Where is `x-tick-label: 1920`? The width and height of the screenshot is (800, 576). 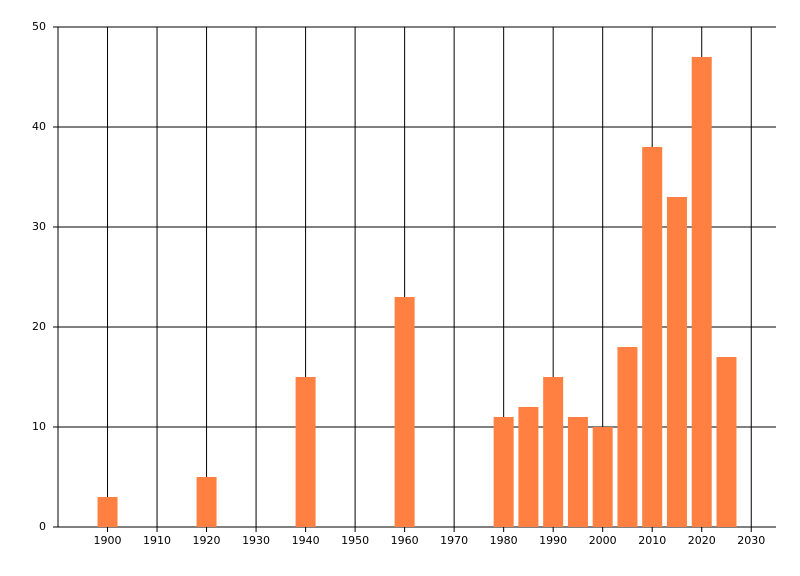
x-tick-label: 1920 is located at coordinates (207, 540).